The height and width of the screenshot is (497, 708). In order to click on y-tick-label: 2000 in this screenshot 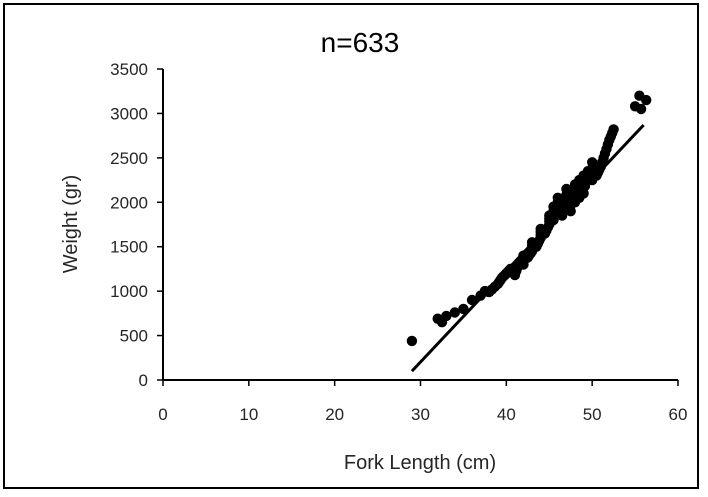, I will do `click(129, 202)`.